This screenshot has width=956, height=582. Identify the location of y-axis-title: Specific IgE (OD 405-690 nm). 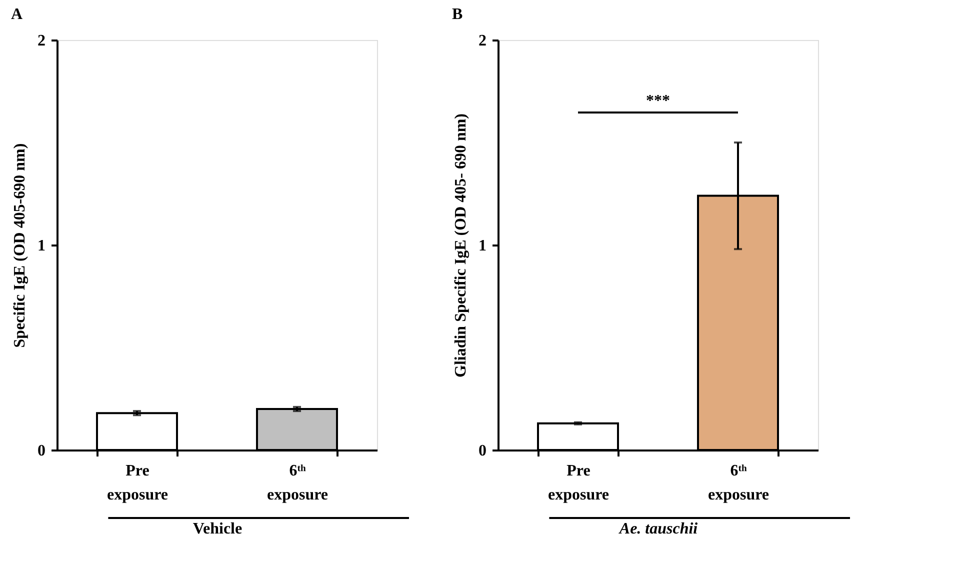
(20, 245).